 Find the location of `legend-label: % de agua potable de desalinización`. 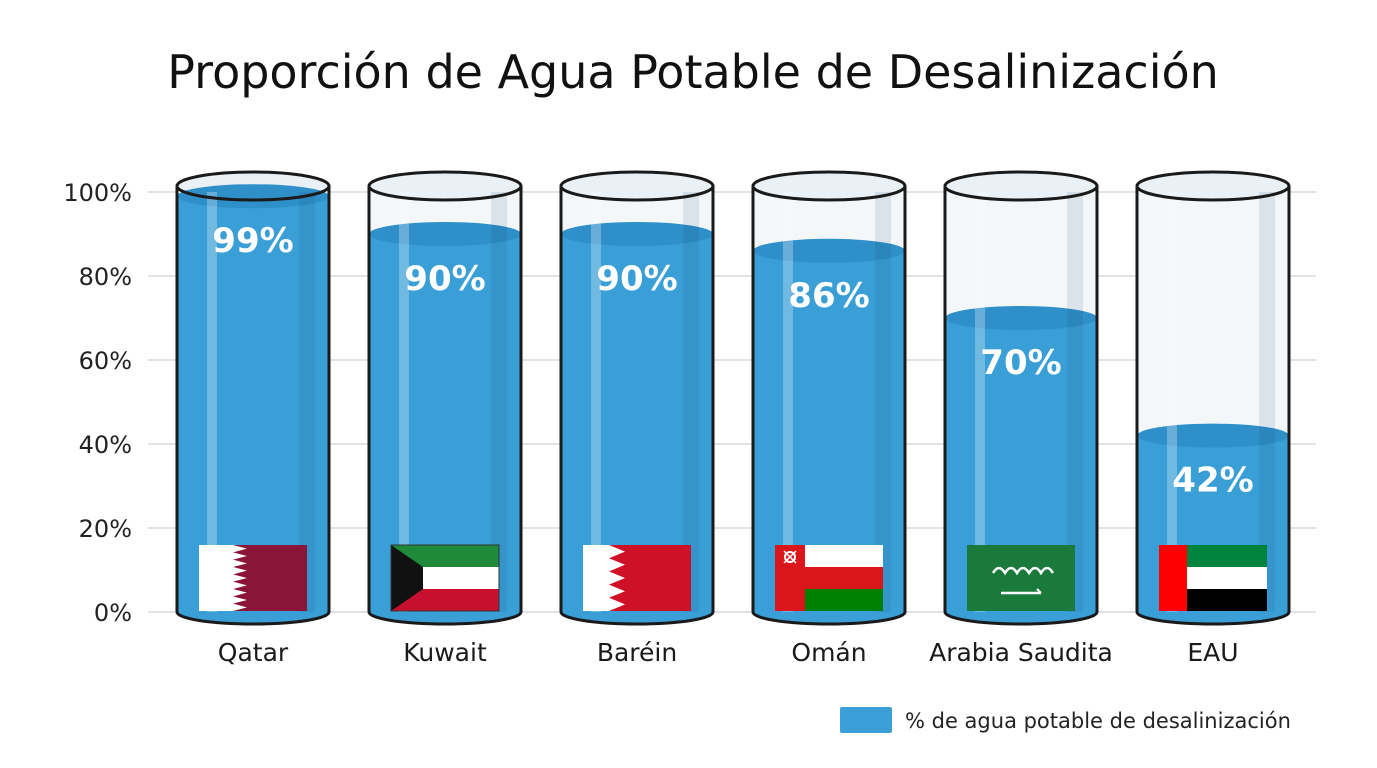

legend-label: % de agua potable de desalinización is located at coordinates (1098, 721).